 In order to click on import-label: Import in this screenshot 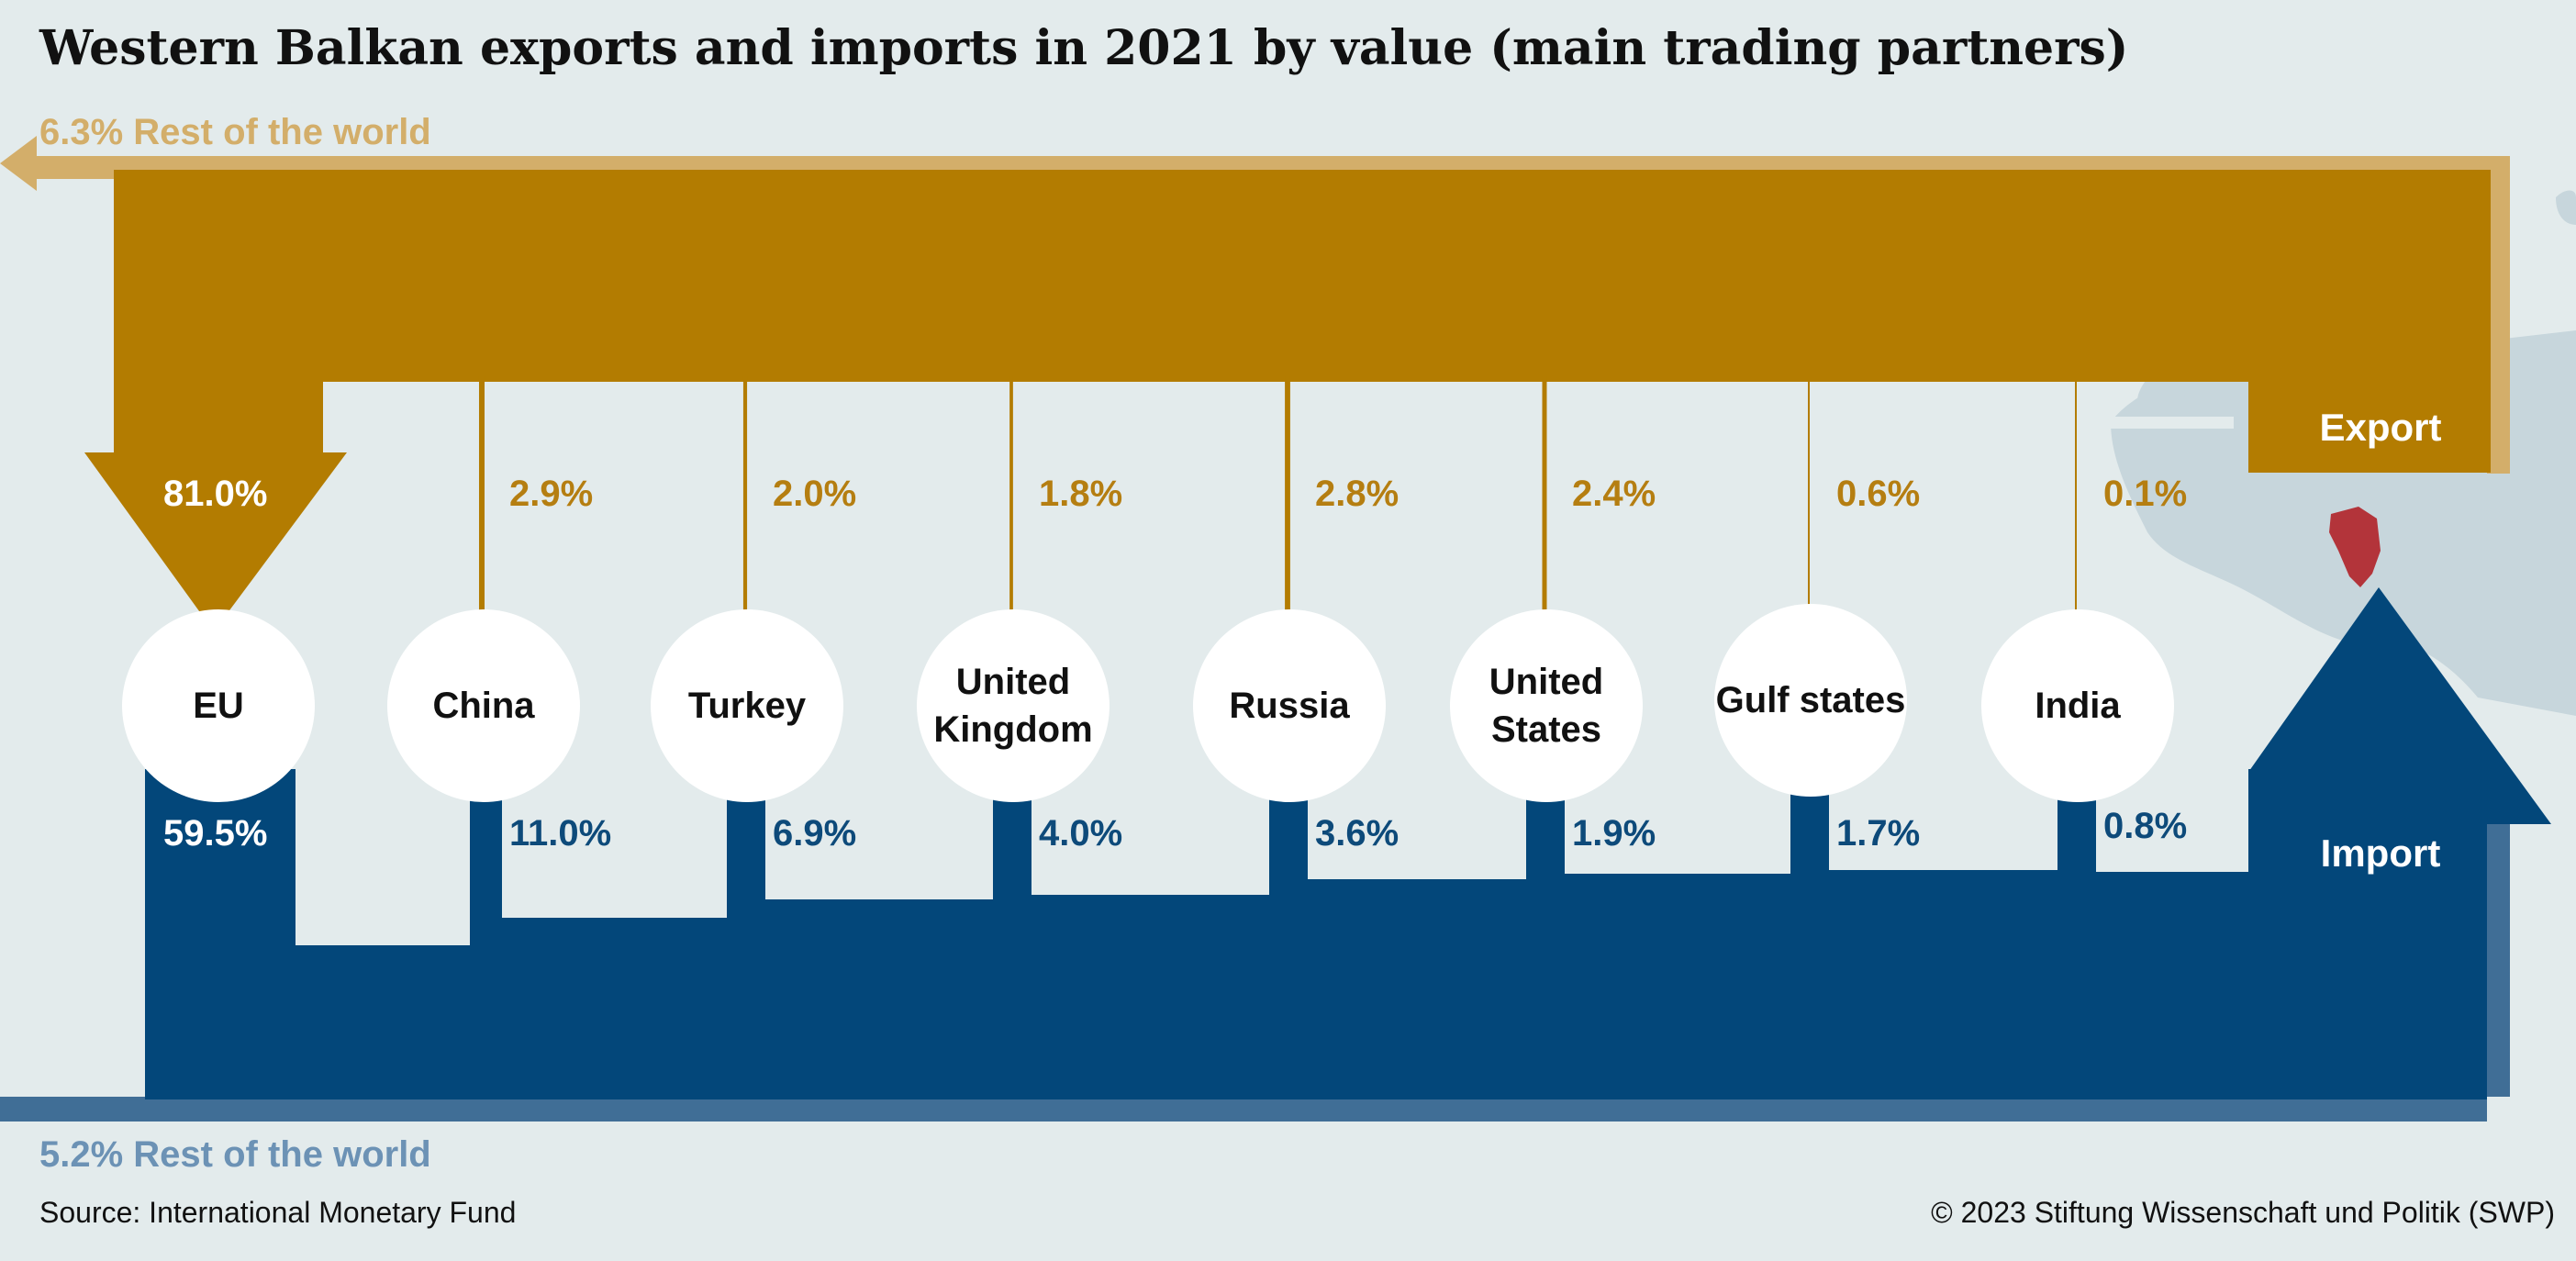, I will do `click(2380, 853)`.